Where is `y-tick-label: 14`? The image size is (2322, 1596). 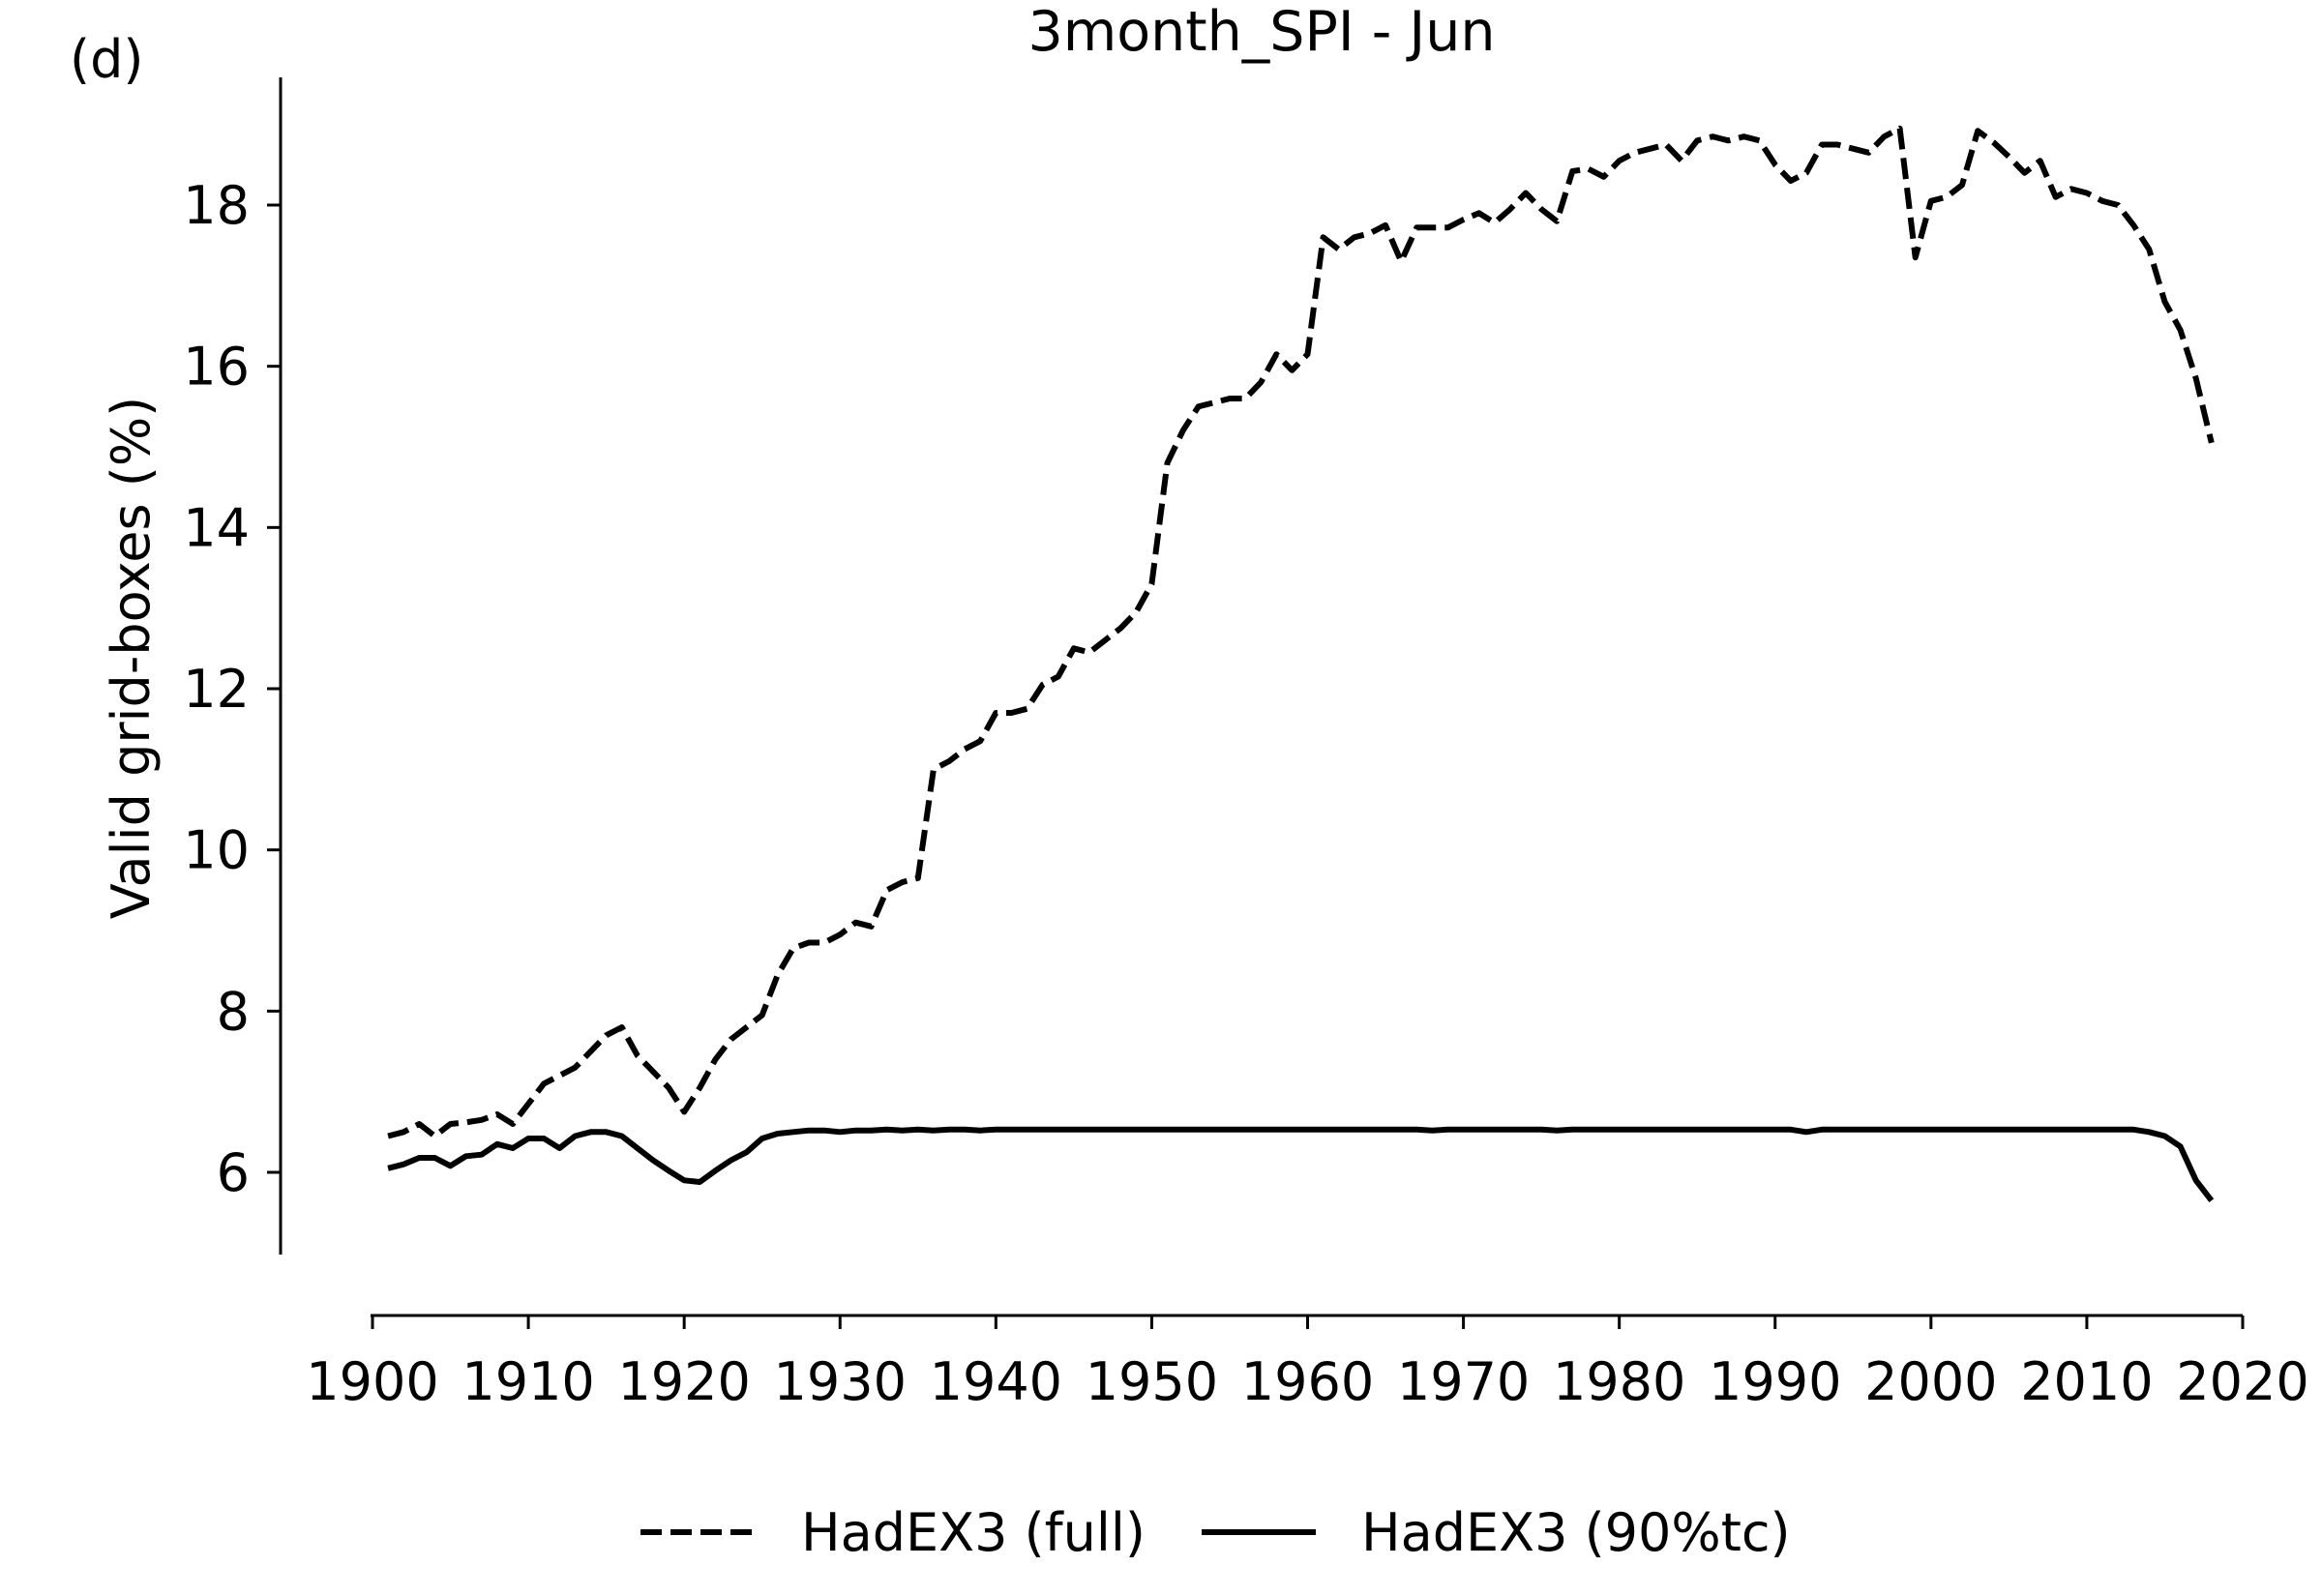 y-tick-label: 14 is located at coordinates (216, 527).